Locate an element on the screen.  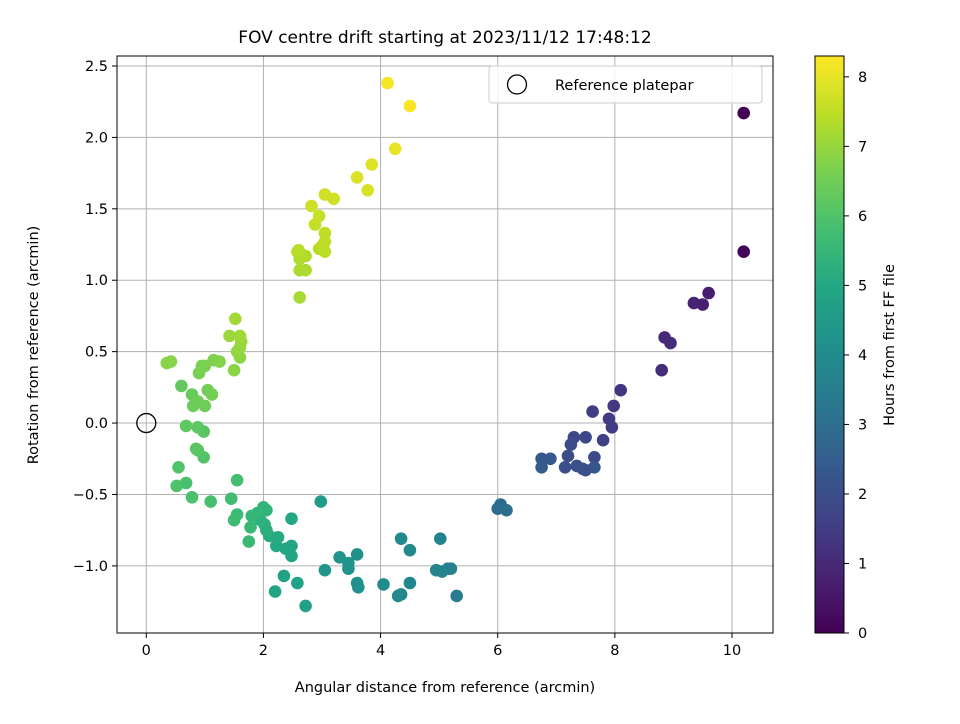
y-axis-label: Rotation from reference (arcmin) is located at coordinates (34, 345).